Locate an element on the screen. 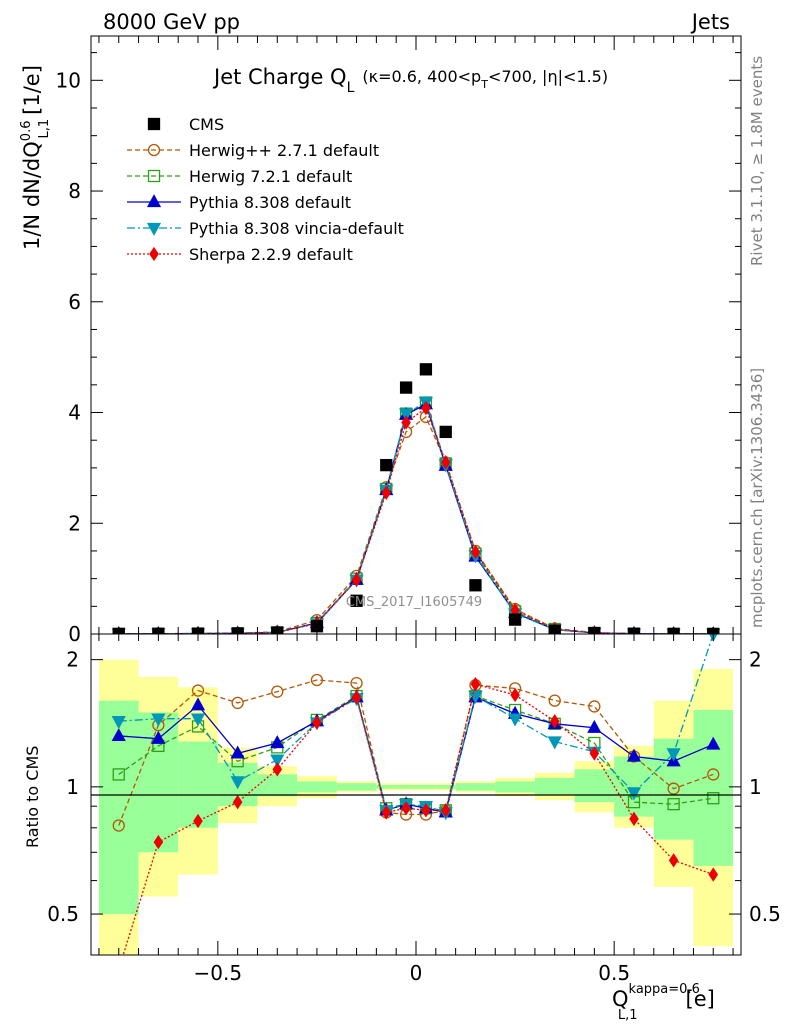 The image size is (786, 1024). main-y-label-unit: [1/e] is located at coordinates (32, 90).